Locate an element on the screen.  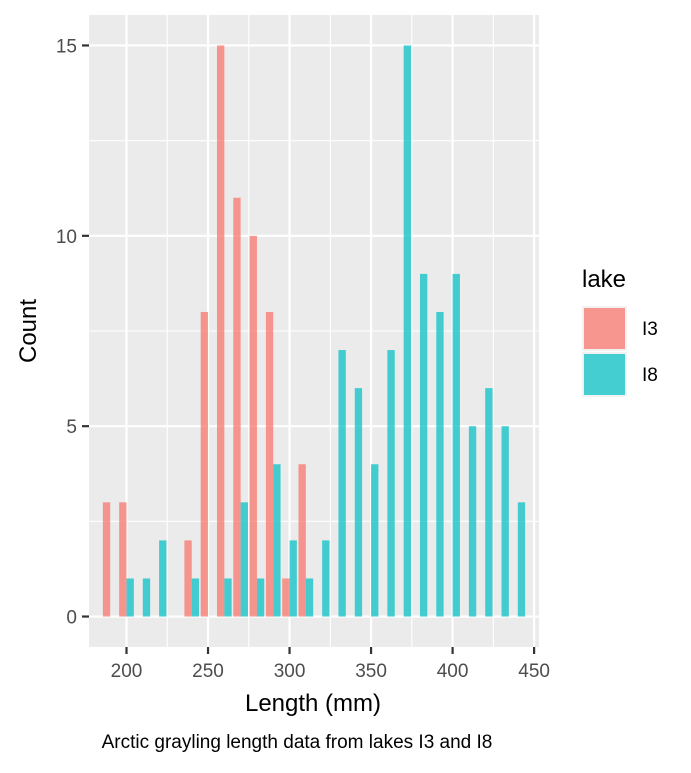
y-tick-label: 15 is located at coordinates (66, 46).